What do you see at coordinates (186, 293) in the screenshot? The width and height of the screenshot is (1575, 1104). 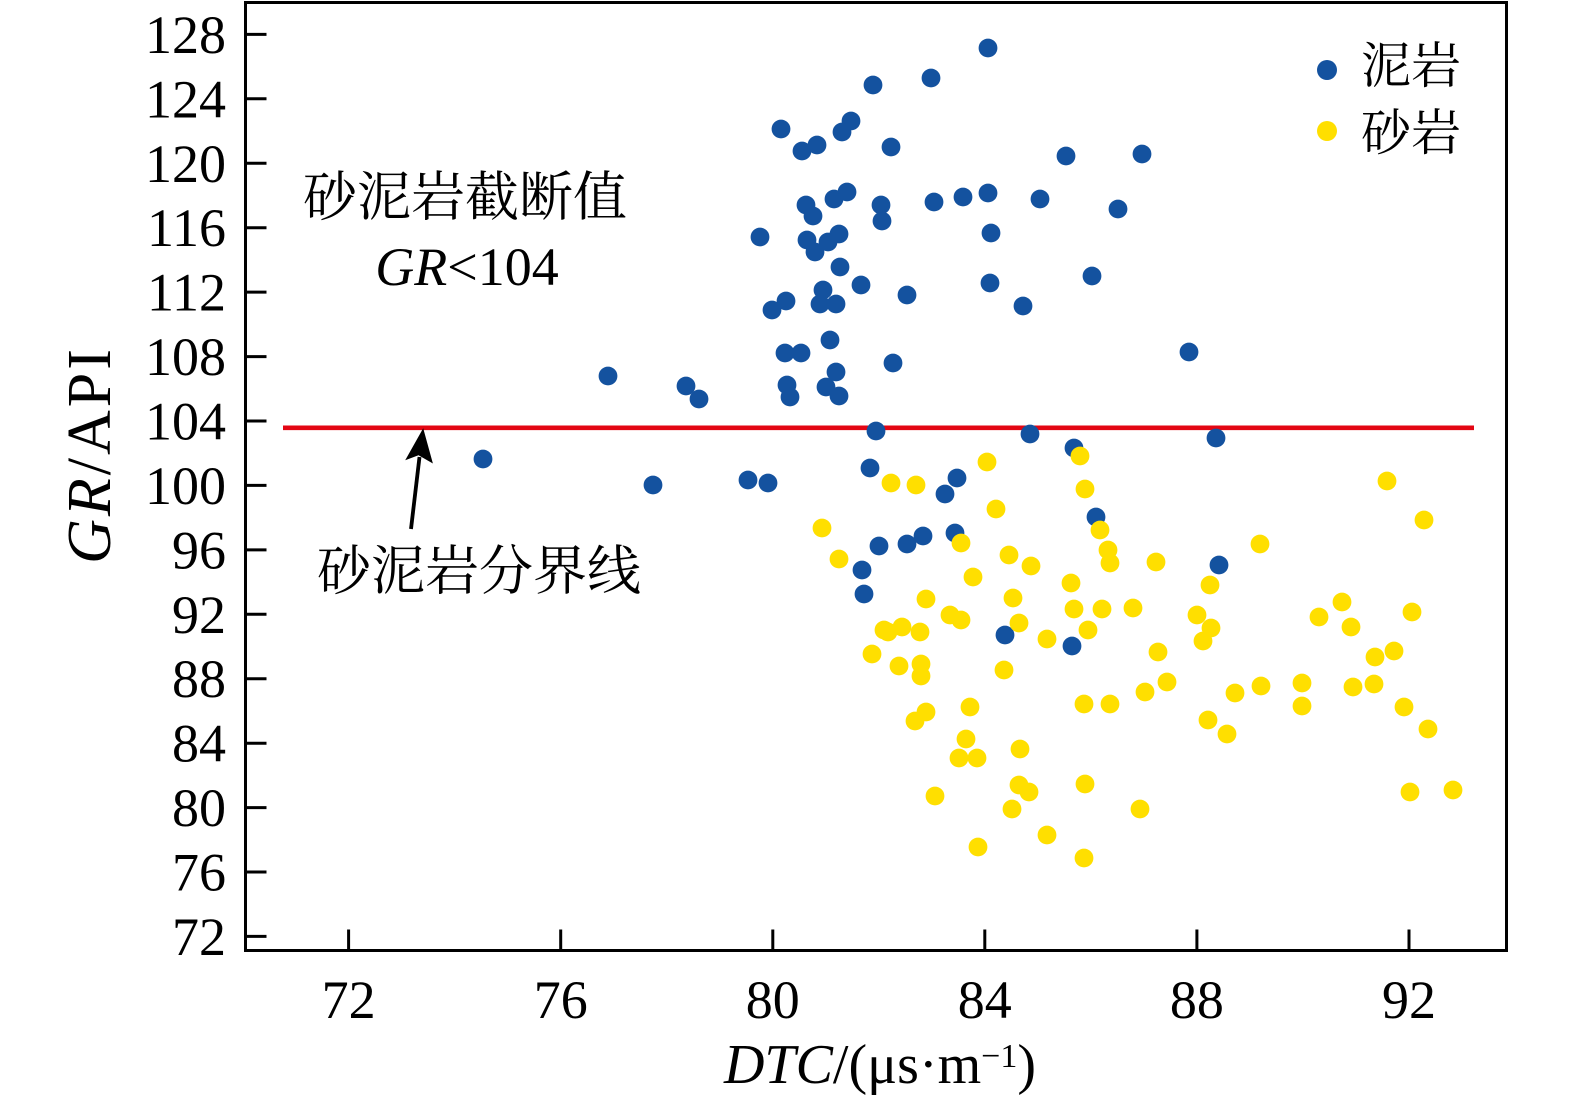 I see `svg-text: 112` at bounding box center [186, 293].